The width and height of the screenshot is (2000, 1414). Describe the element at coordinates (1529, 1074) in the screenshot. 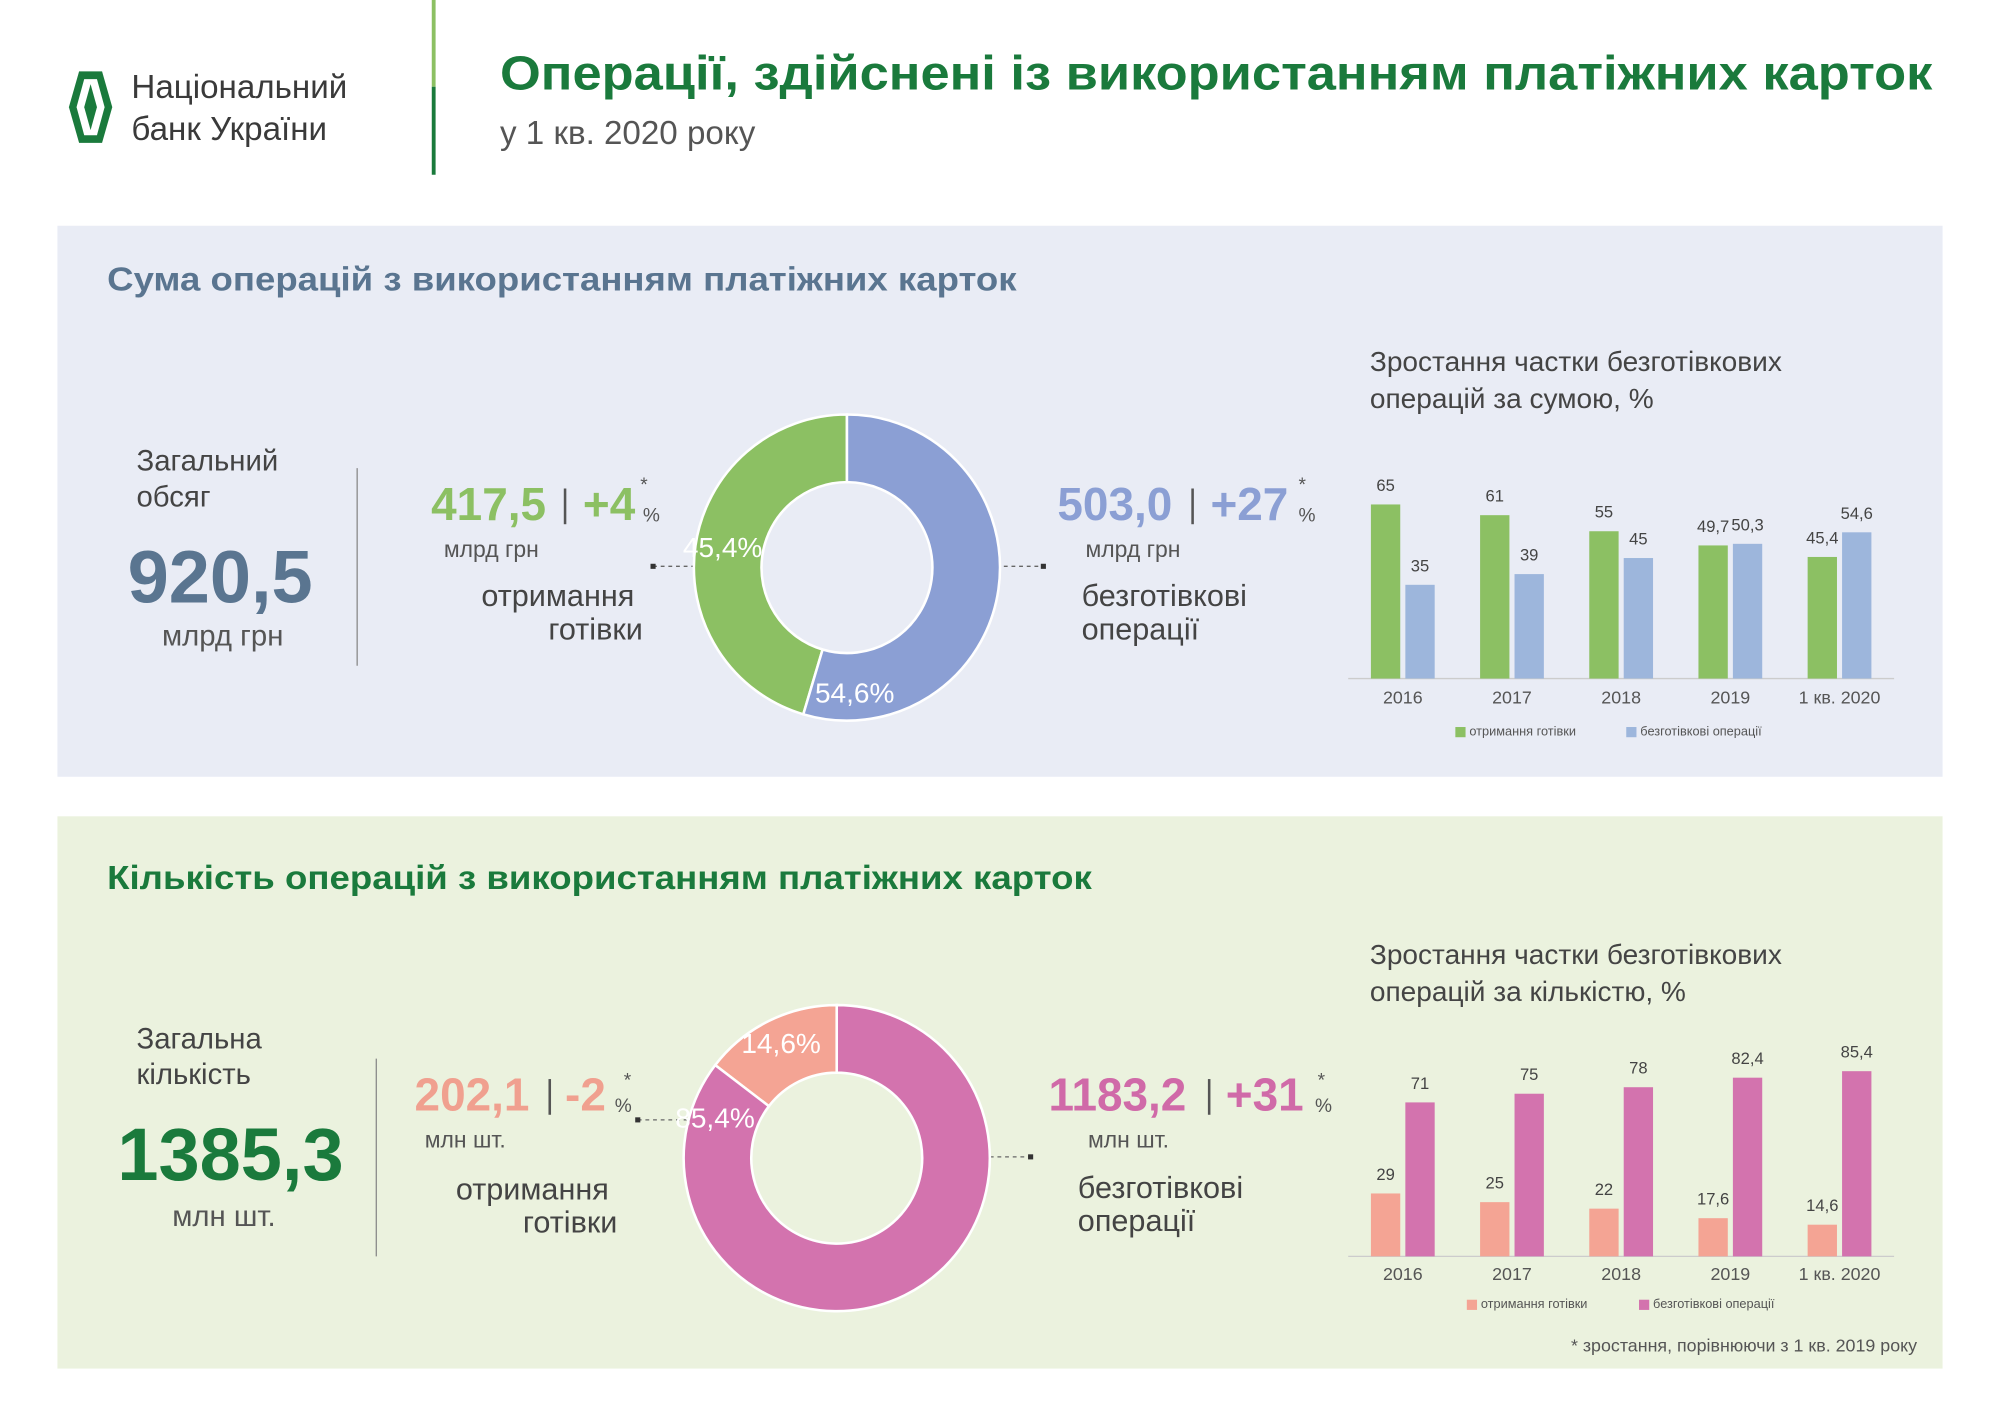

I see `value-label: 75` at that location.